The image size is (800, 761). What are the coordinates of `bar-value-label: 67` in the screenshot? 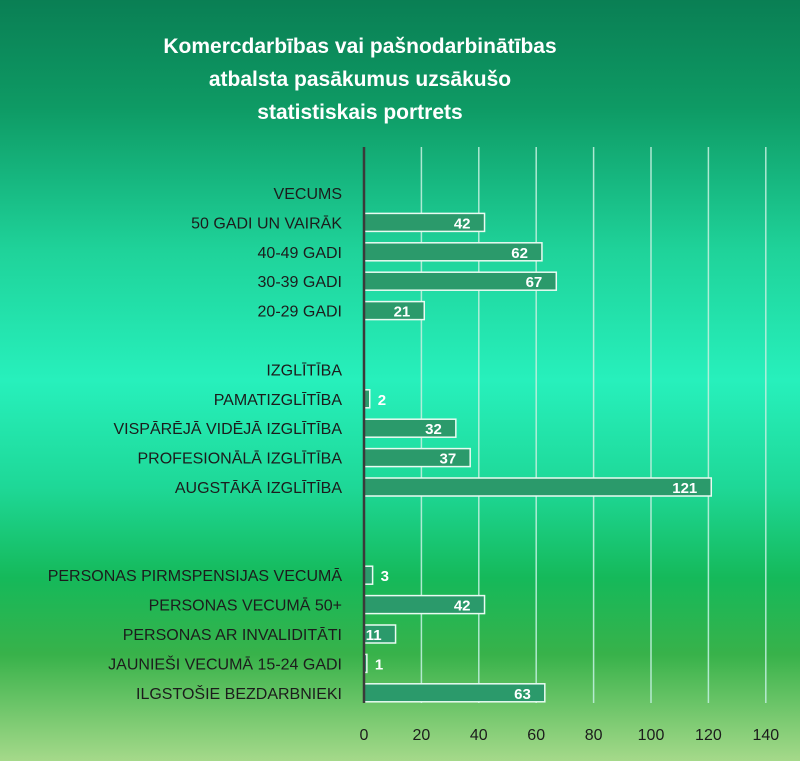 It's located at (534, 282).